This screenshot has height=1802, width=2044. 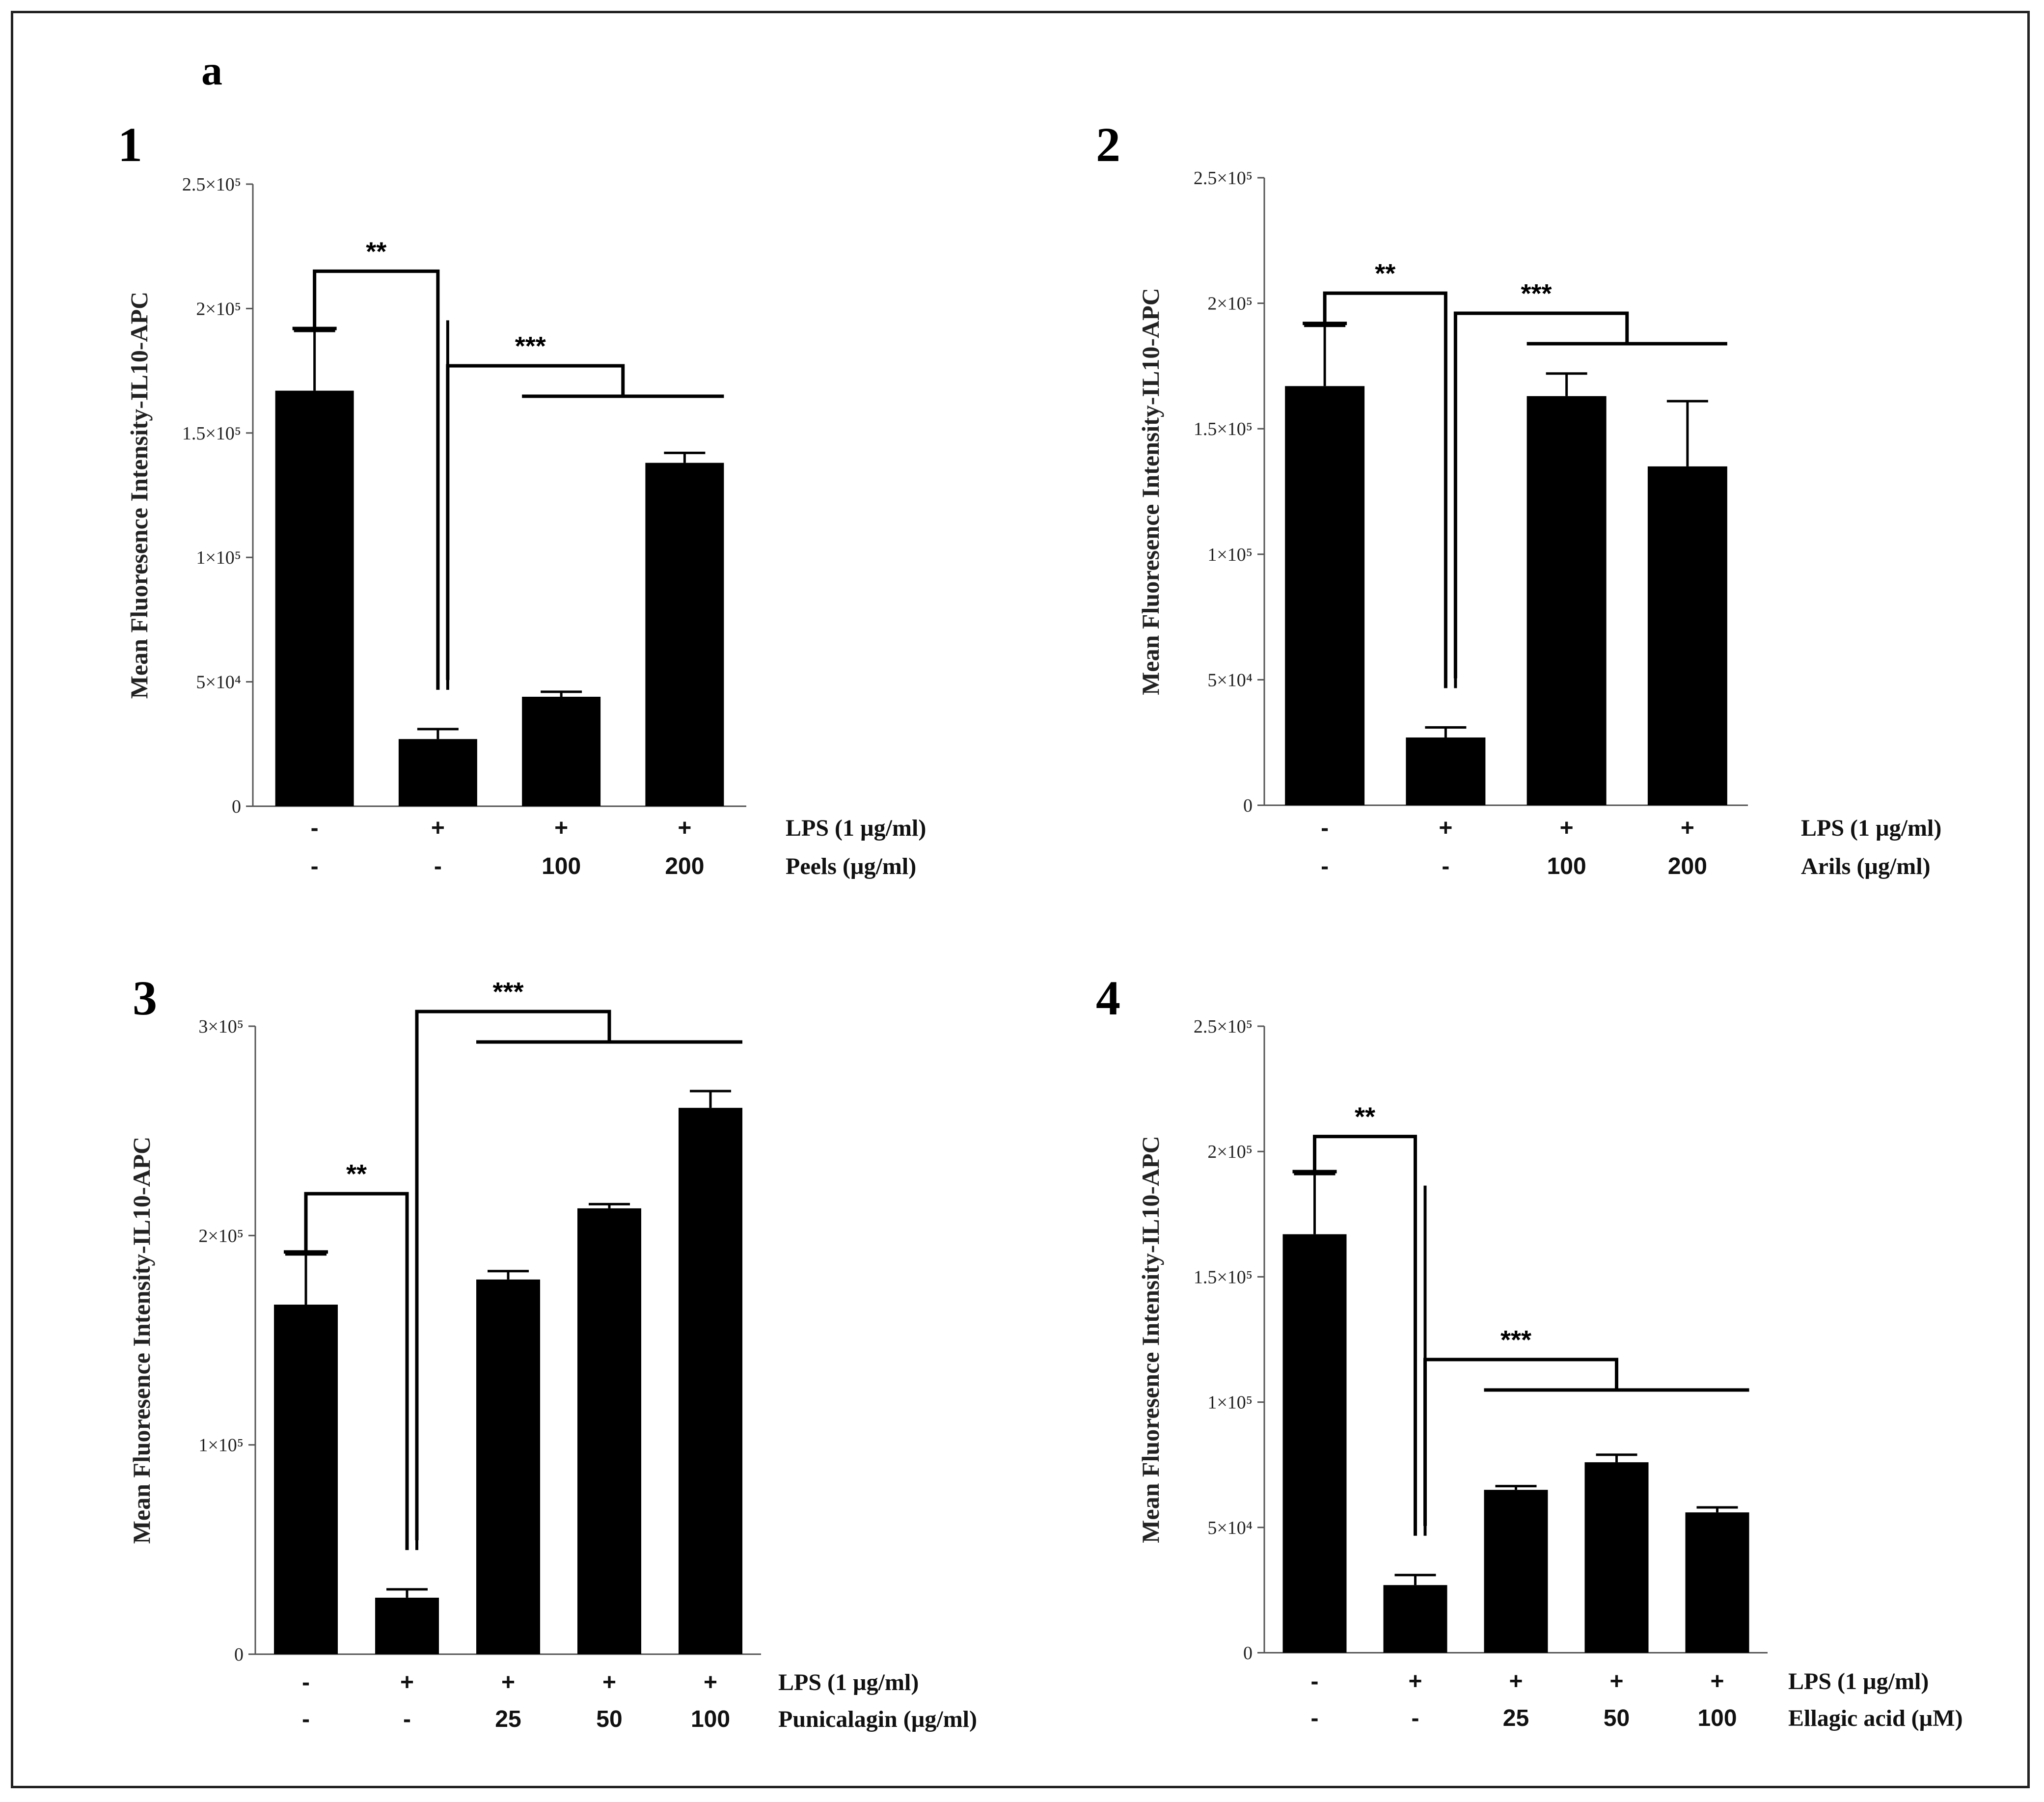 I want to click on figure-label: a, so click(x=211, y=70).